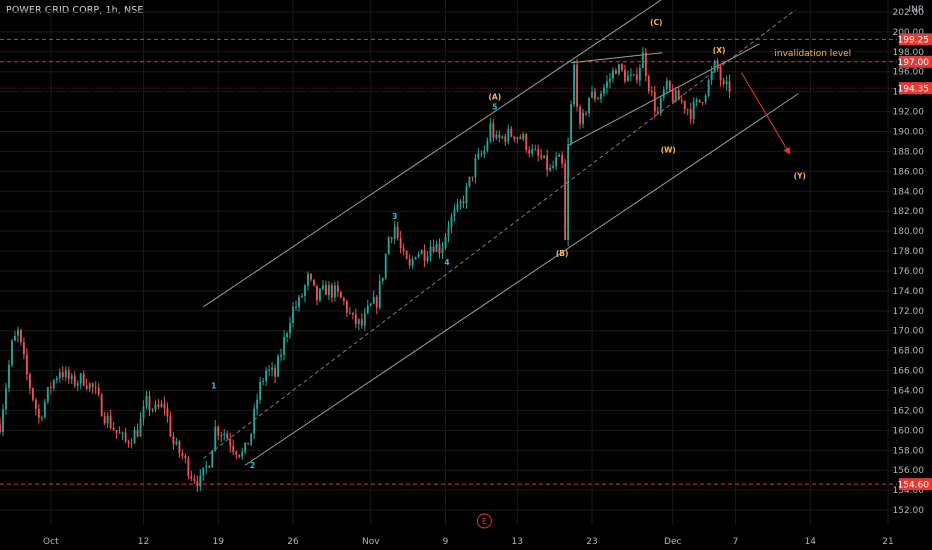 This screenshot has height=550, width=932. What do you see at coordinates (909, 352) in the screenshot?
I see `y-tick-label: 168.00` at bounding box center [909, 352].